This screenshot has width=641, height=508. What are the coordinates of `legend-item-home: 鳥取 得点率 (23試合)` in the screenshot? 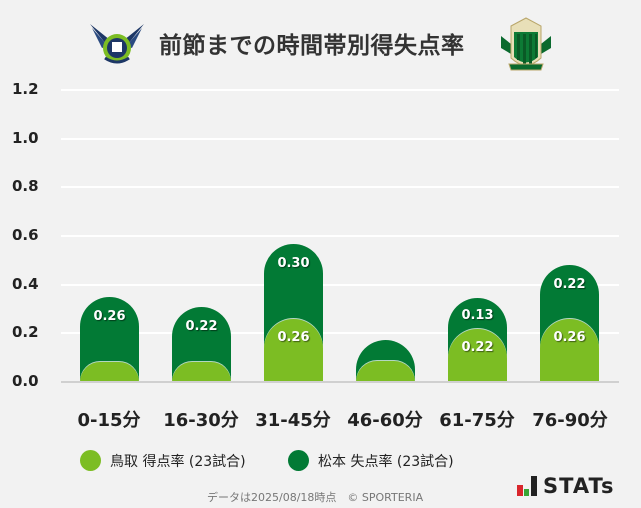 It's located at (163, 460).